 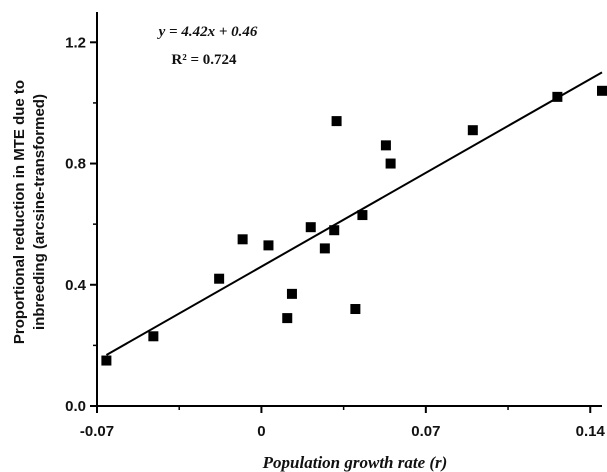 I want to click on x-tick-label: 0, so click(x=261, y=431).